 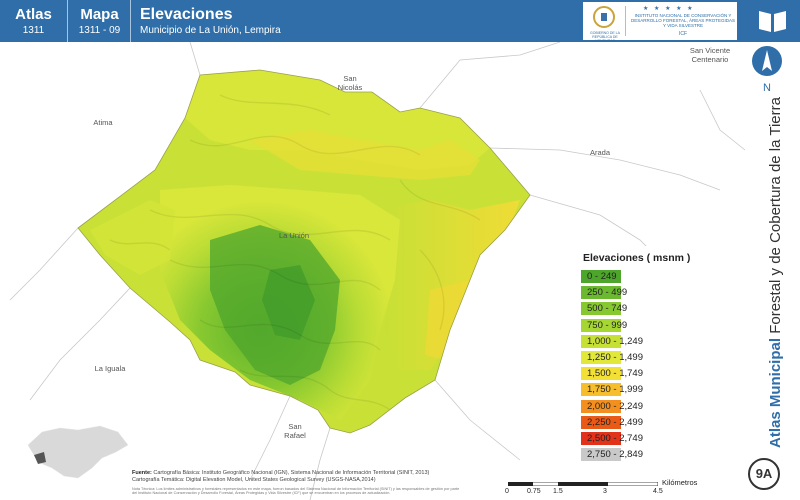 What do you see at coordinates (294, 235) in the screenshot?
I see `place-label-la-union: La Unión` at bounding box center [294, 235].